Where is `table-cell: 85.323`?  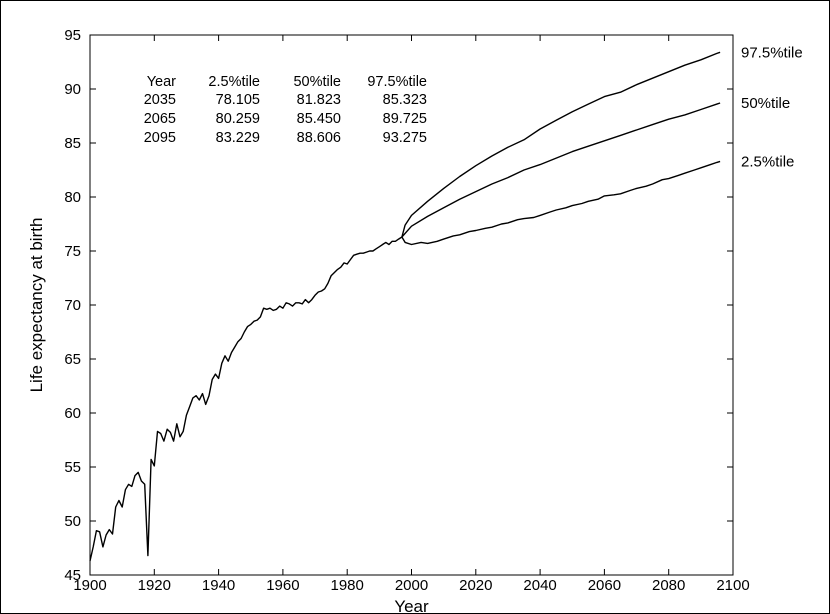 table-cell: 85.323 is located at coordinates (405, 100).